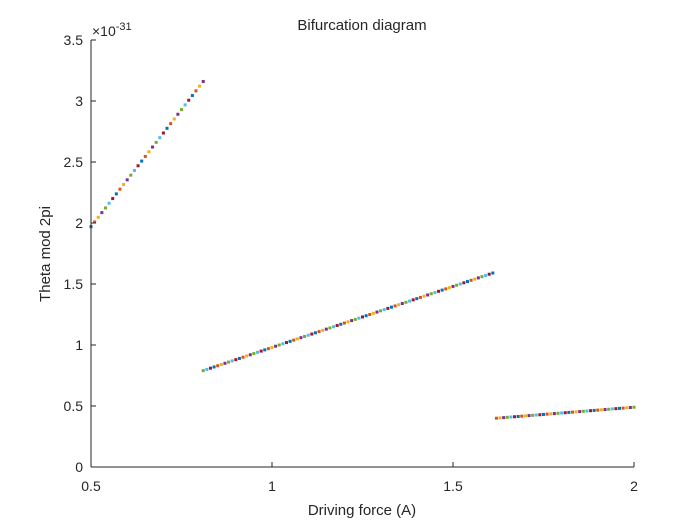 The height and width of the screenshot is (525, 700). I want to click on y-tick-label: 0, so click(79, 467).